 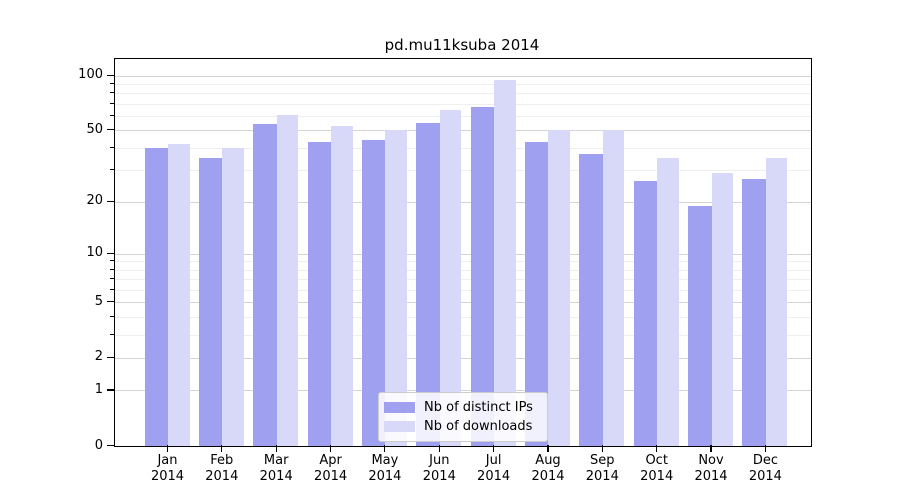 I want to click on x-tick-label-jan: Jan 2014, so click(x=167, y=468).